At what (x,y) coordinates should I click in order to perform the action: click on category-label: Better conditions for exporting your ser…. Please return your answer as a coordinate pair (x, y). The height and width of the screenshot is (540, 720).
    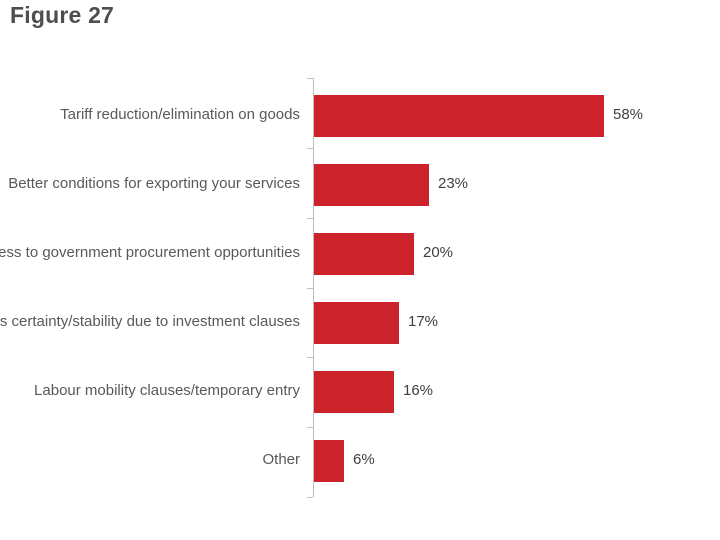
    Looking at the image, I should click on (154, 183).